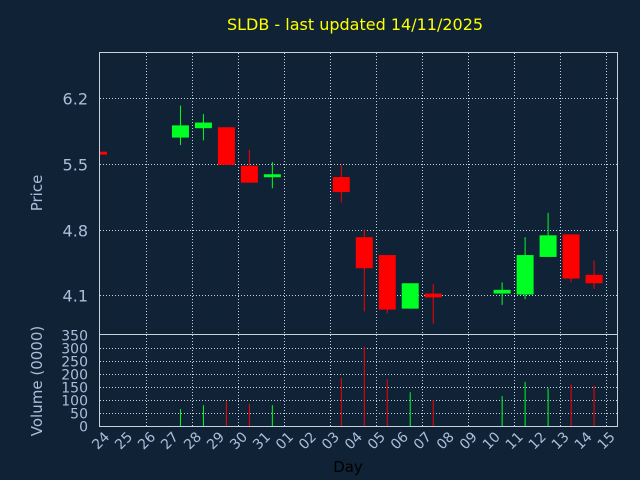 The height and width of the screenshot is (480, 640). What do you see at coordinates (79, 415) in the screenshot?
I see `volume-tick-label: 50` at bounding box center [79, 415].